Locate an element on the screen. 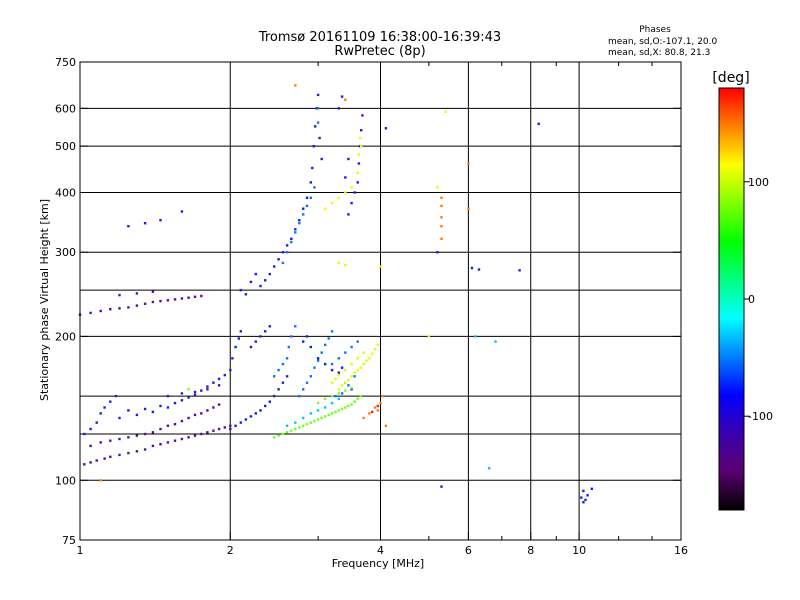 Image resolution: width=800 pixels, height=600 pixels. y-axis-label: Stationary phase Virtual Height [km] is located at coordinates (44, 300).